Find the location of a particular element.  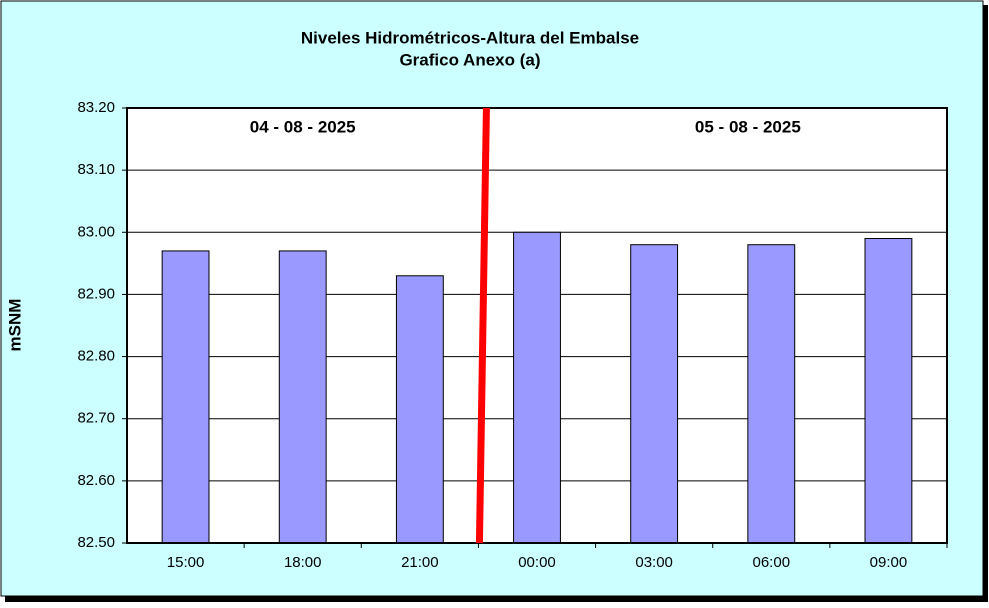

x-tick-label: 06:00 is located at coordinates (772, 562).